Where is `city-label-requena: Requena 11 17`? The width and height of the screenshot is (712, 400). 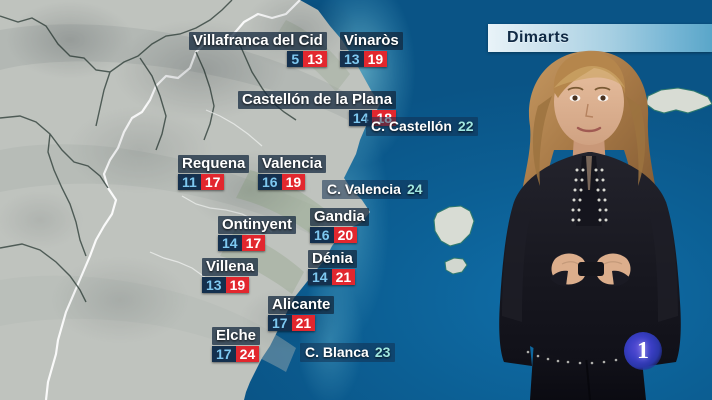 city-label-requena: Requena 11 17 is located at coordinates (214, 172).